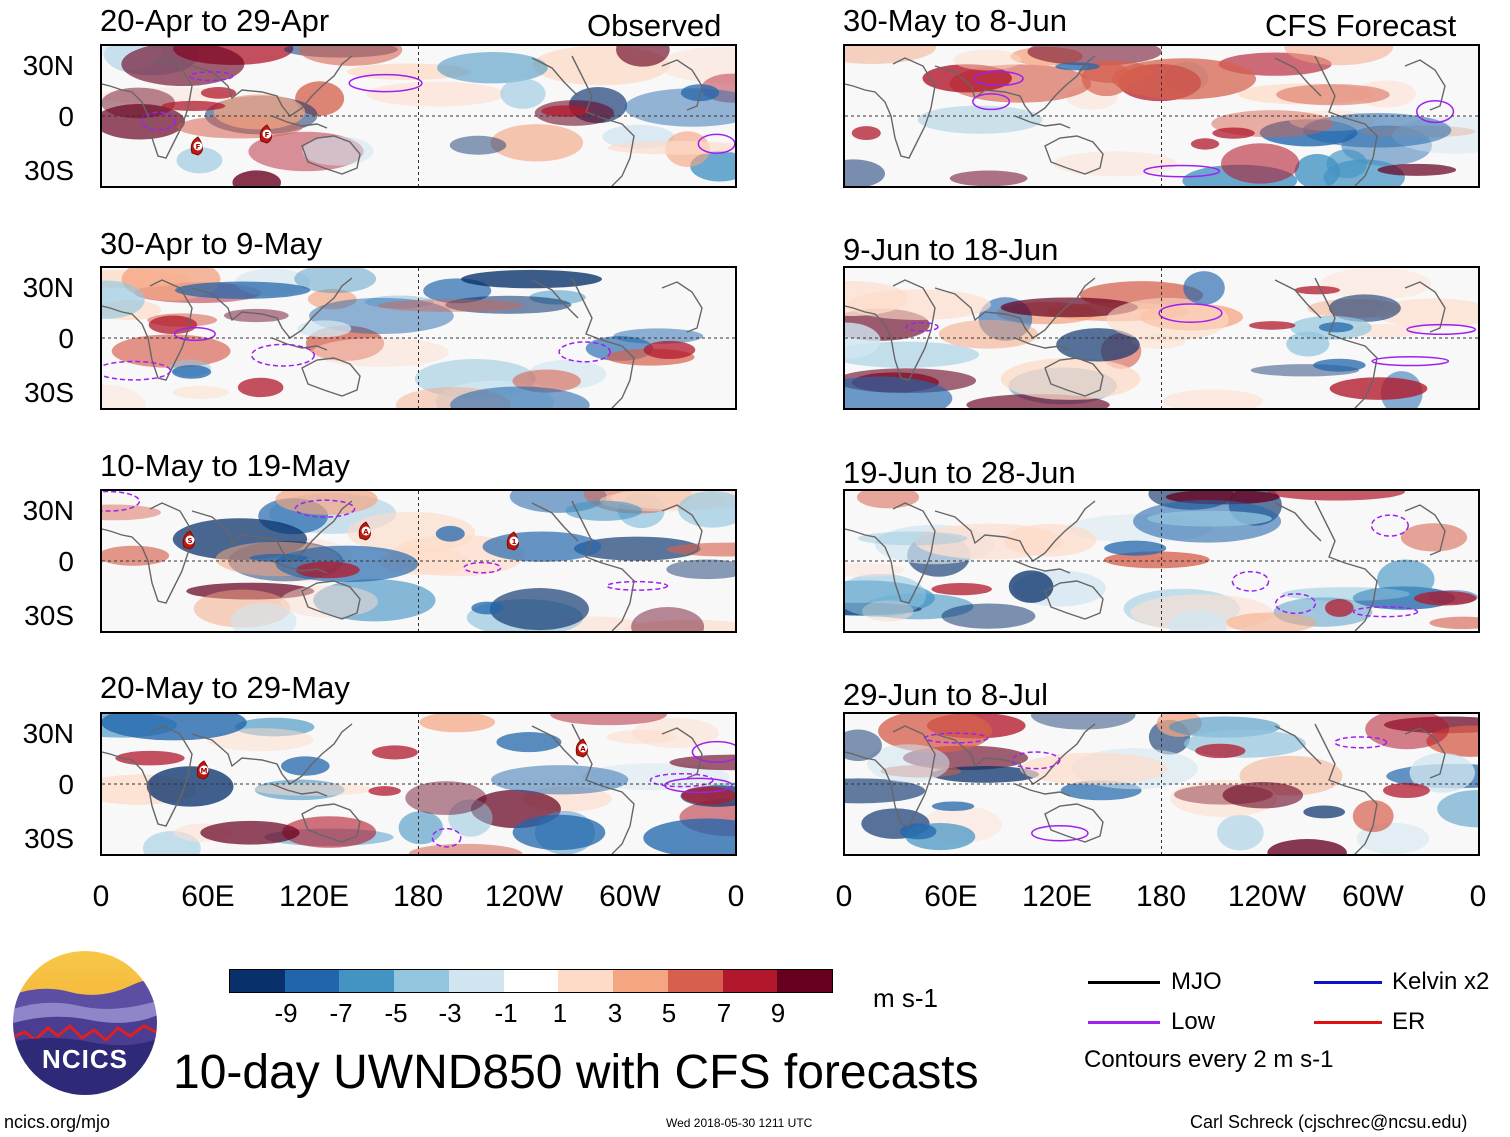  Describe the element at coordinates (1441, 981) in the screenshot. I see `kelvin-legend-label: Kelvin x2` at that location.